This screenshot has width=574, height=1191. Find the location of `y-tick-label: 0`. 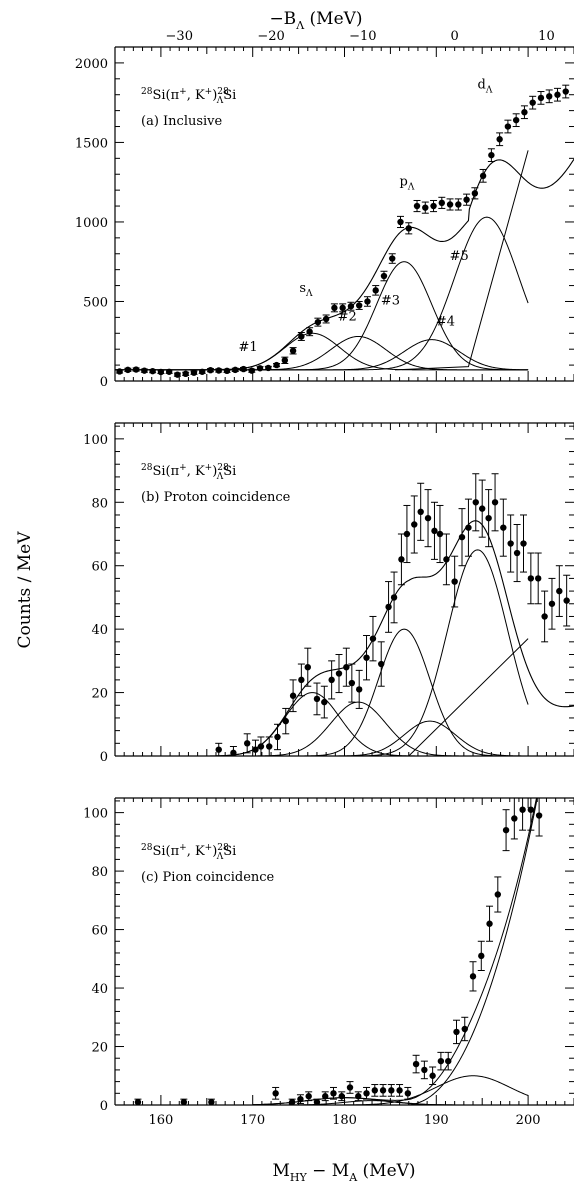

y-tick-label: 0 is located at coordinates (104, 757).